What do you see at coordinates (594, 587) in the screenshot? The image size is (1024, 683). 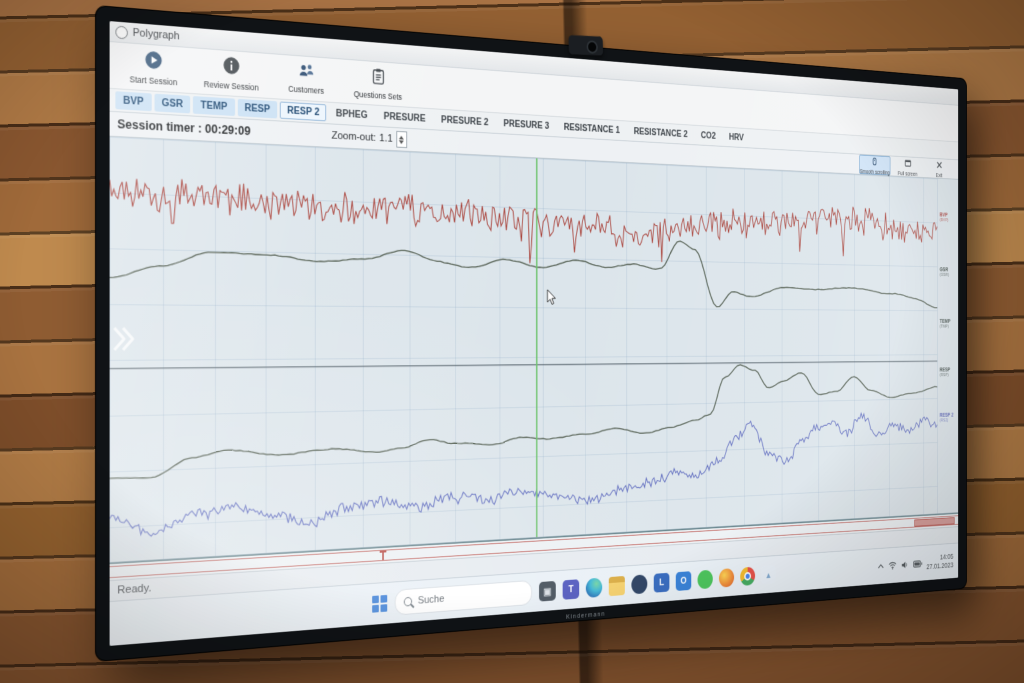 I see `edge-icon` at bounding box center [594, 587].